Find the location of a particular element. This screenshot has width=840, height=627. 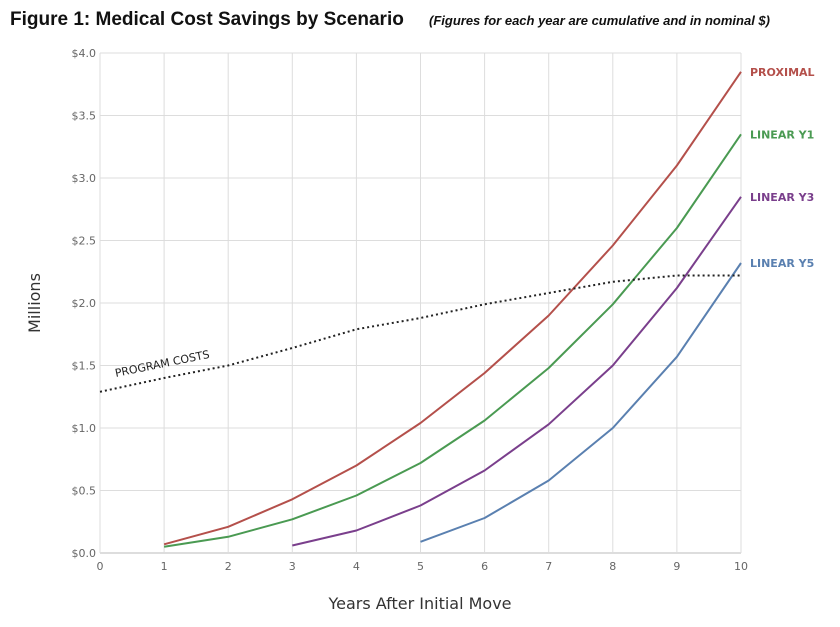

x-tick-labels: 0 1 2 3 4 5 6 7 8 9 10 is located at coordinates (423, 566).